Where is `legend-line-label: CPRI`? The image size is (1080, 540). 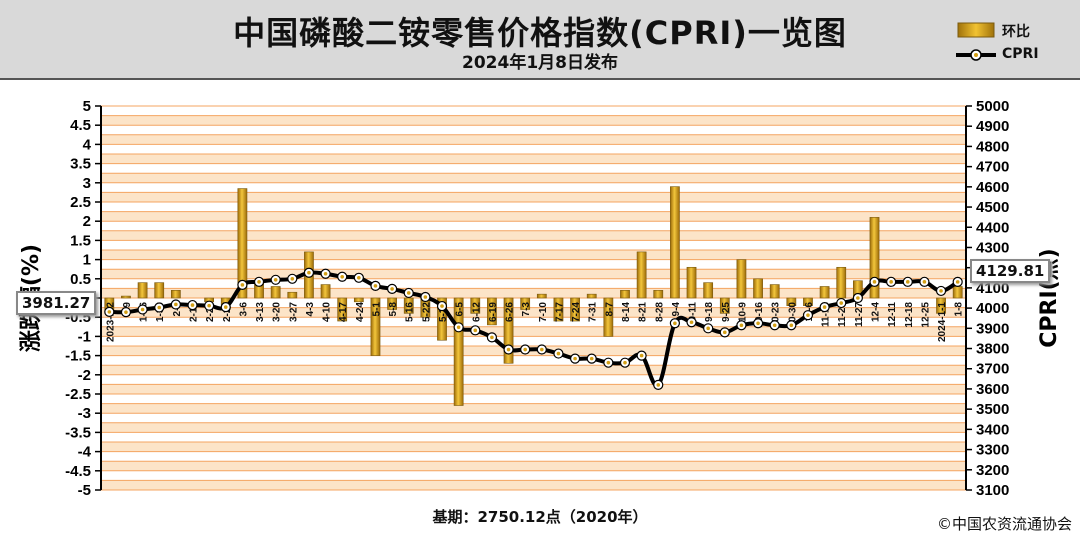
legend-line-label: CPRI is located at coordinates (1020, 54).